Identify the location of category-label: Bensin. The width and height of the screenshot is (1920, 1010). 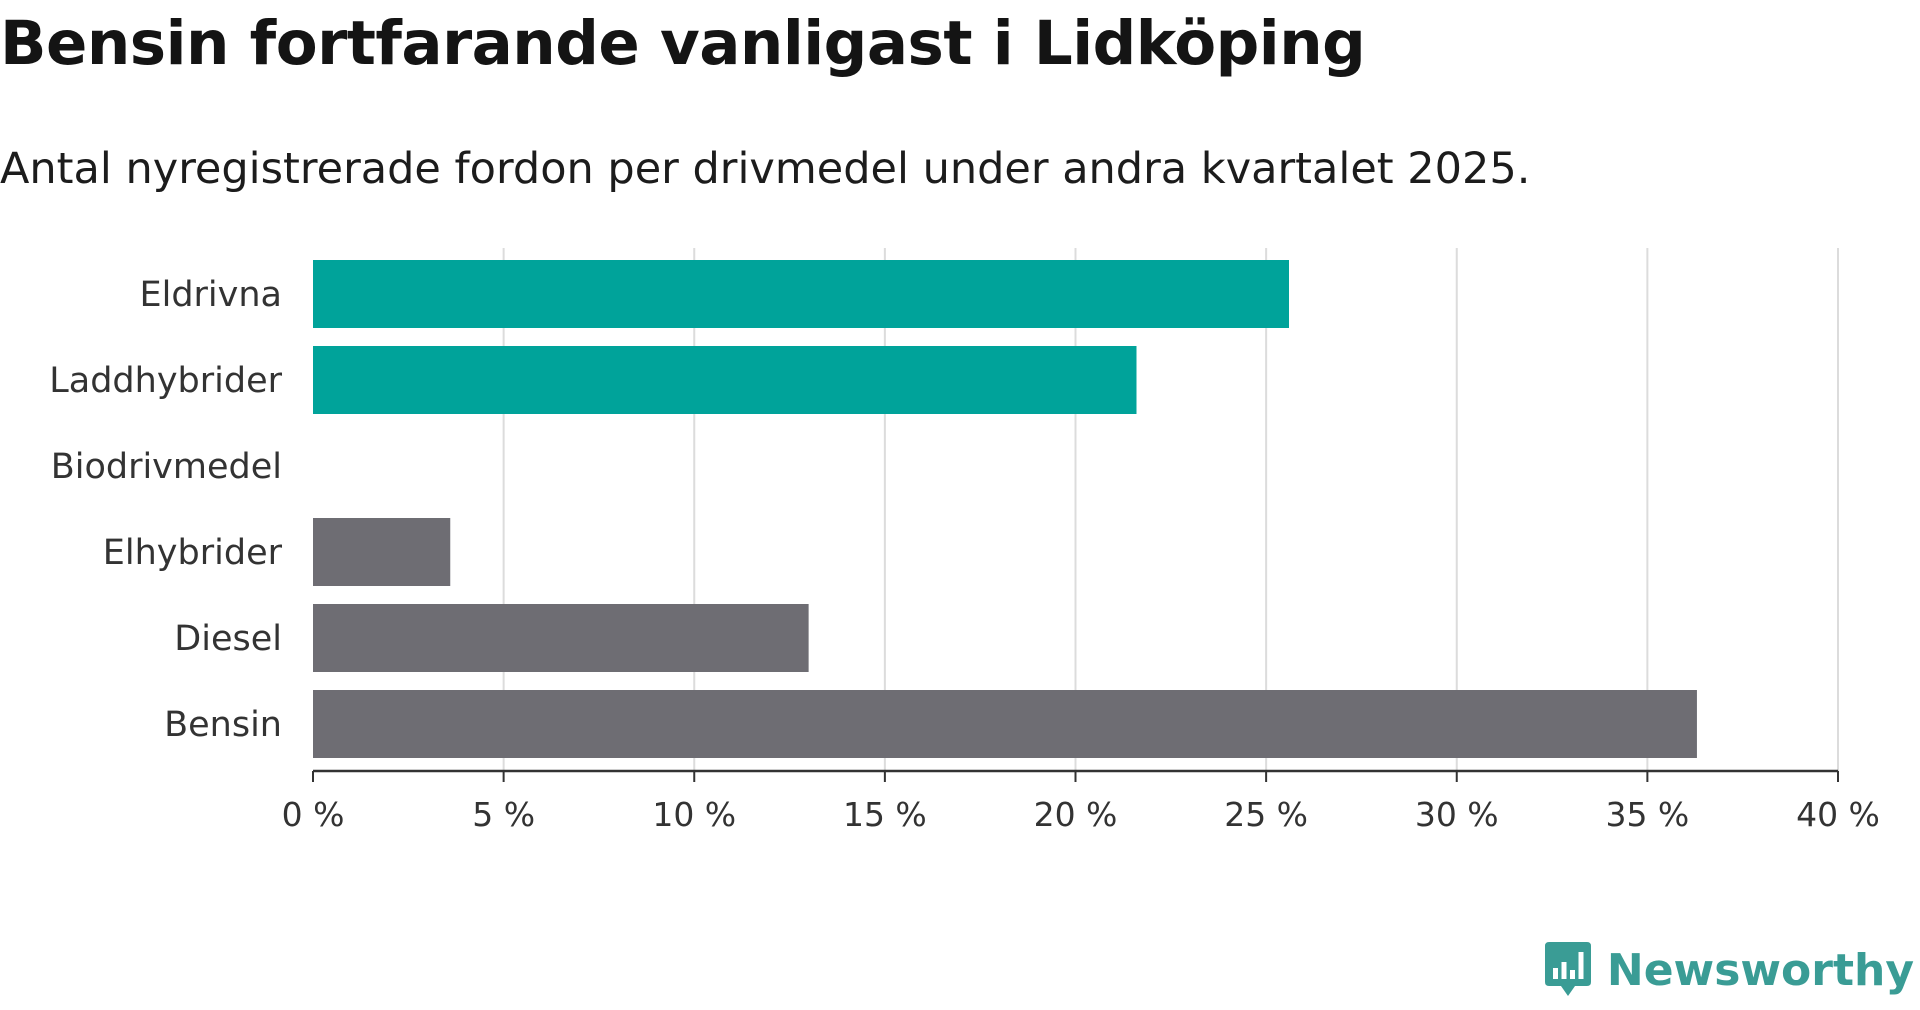
(223, 725).